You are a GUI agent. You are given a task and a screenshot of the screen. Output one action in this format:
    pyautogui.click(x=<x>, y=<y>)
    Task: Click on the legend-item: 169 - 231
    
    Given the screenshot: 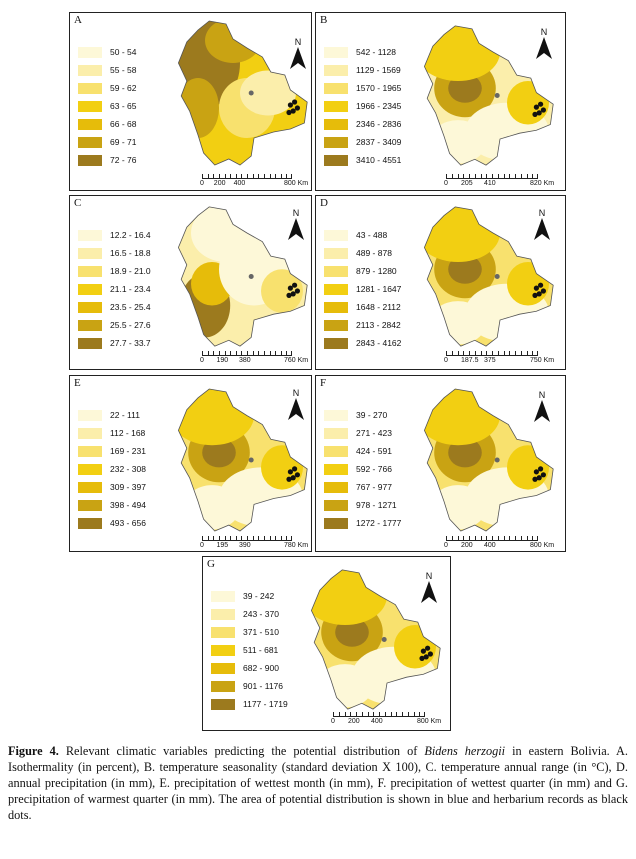 What is the action you would take?
    pyautogui.click(x=112, y=451)
    